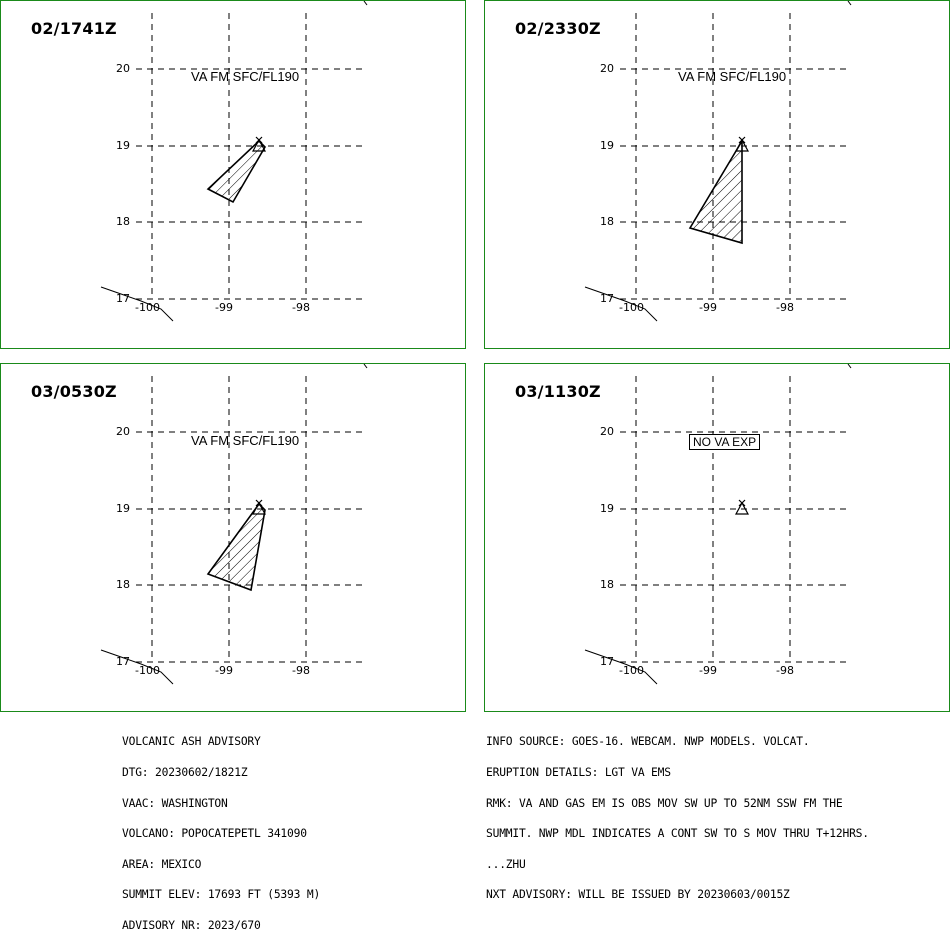  What do you see at coordinates (185, 772) in the screenshot?
I see `advisory-line: DTG: 20230602/1821Z` at bounding box center [185, 772].